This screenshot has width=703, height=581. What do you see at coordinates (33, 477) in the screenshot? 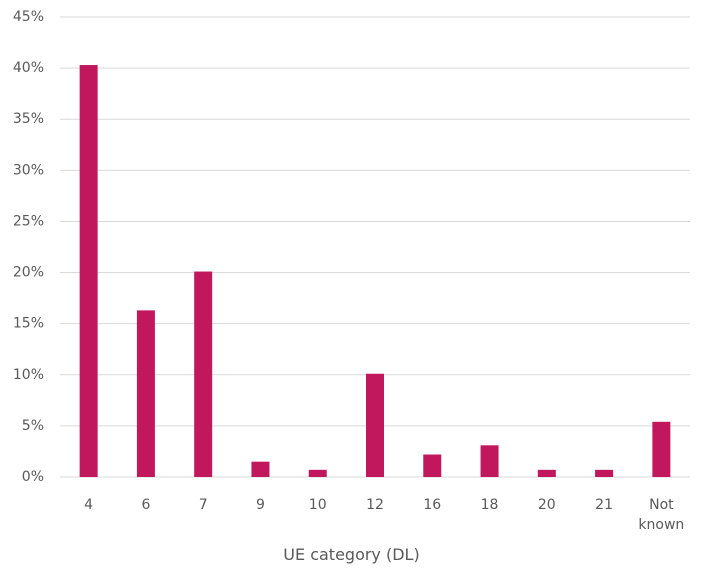
I see `y-tick-label: 0%` at bounding box center [33, 477].